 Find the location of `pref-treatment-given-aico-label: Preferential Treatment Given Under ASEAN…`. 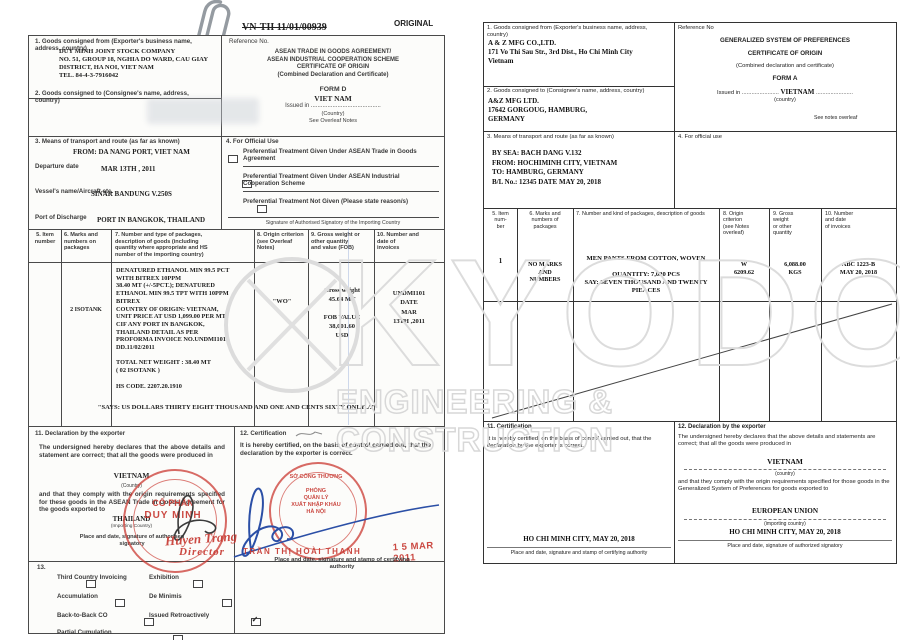

pref-treatment-given-aico-label: Preferential Treatment Given Under ASEAN… is located at coordinates (321, 180).